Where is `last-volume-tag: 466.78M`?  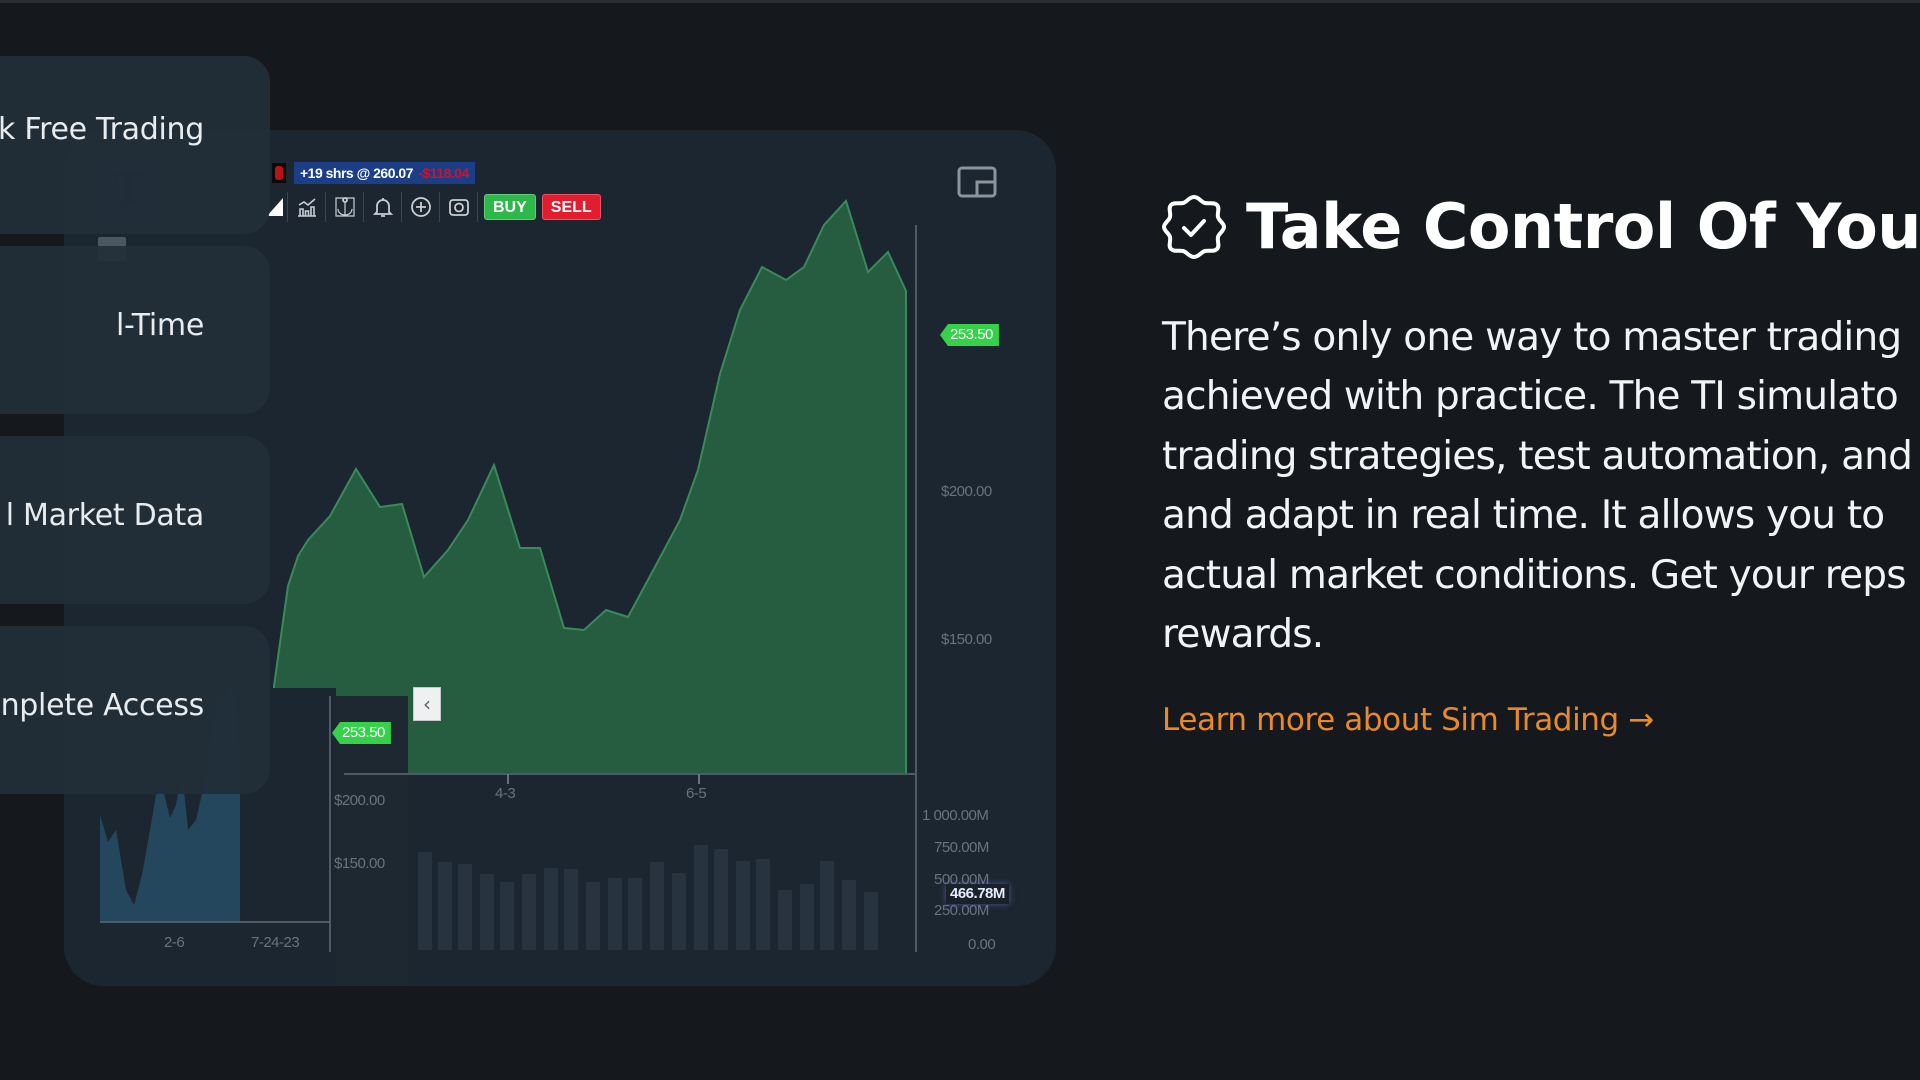
last-volume-tag: 466.78M is located at coordinates (977, 894).